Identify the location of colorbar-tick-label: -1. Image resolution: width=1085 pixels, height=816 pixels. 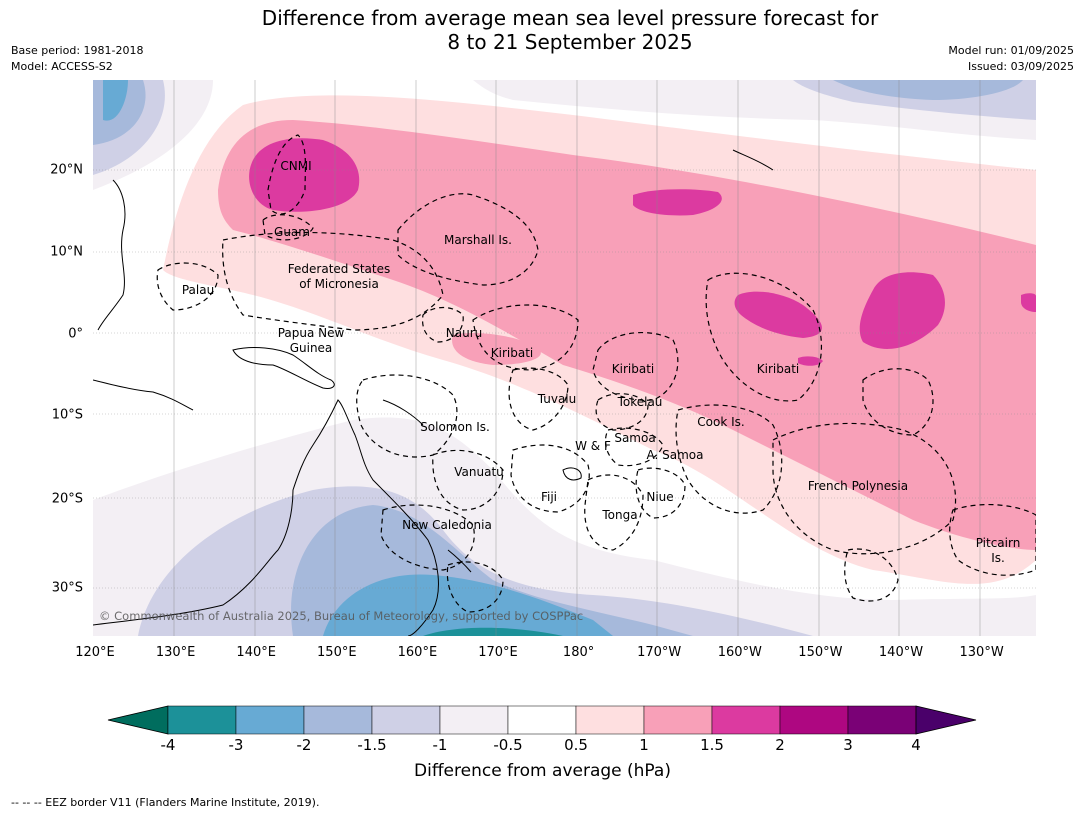
(440, 745).